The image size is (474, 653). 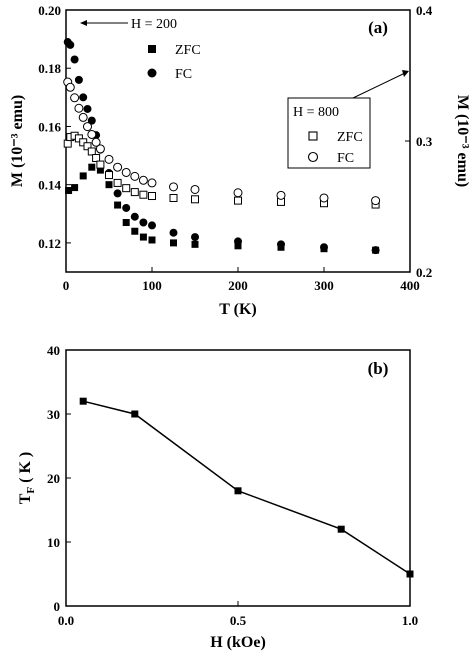 What do you see at coordinates (66, 620) in the screenshot?
I see `panel-b-xtick-label: 0.0` at bounding box center [66, 620].